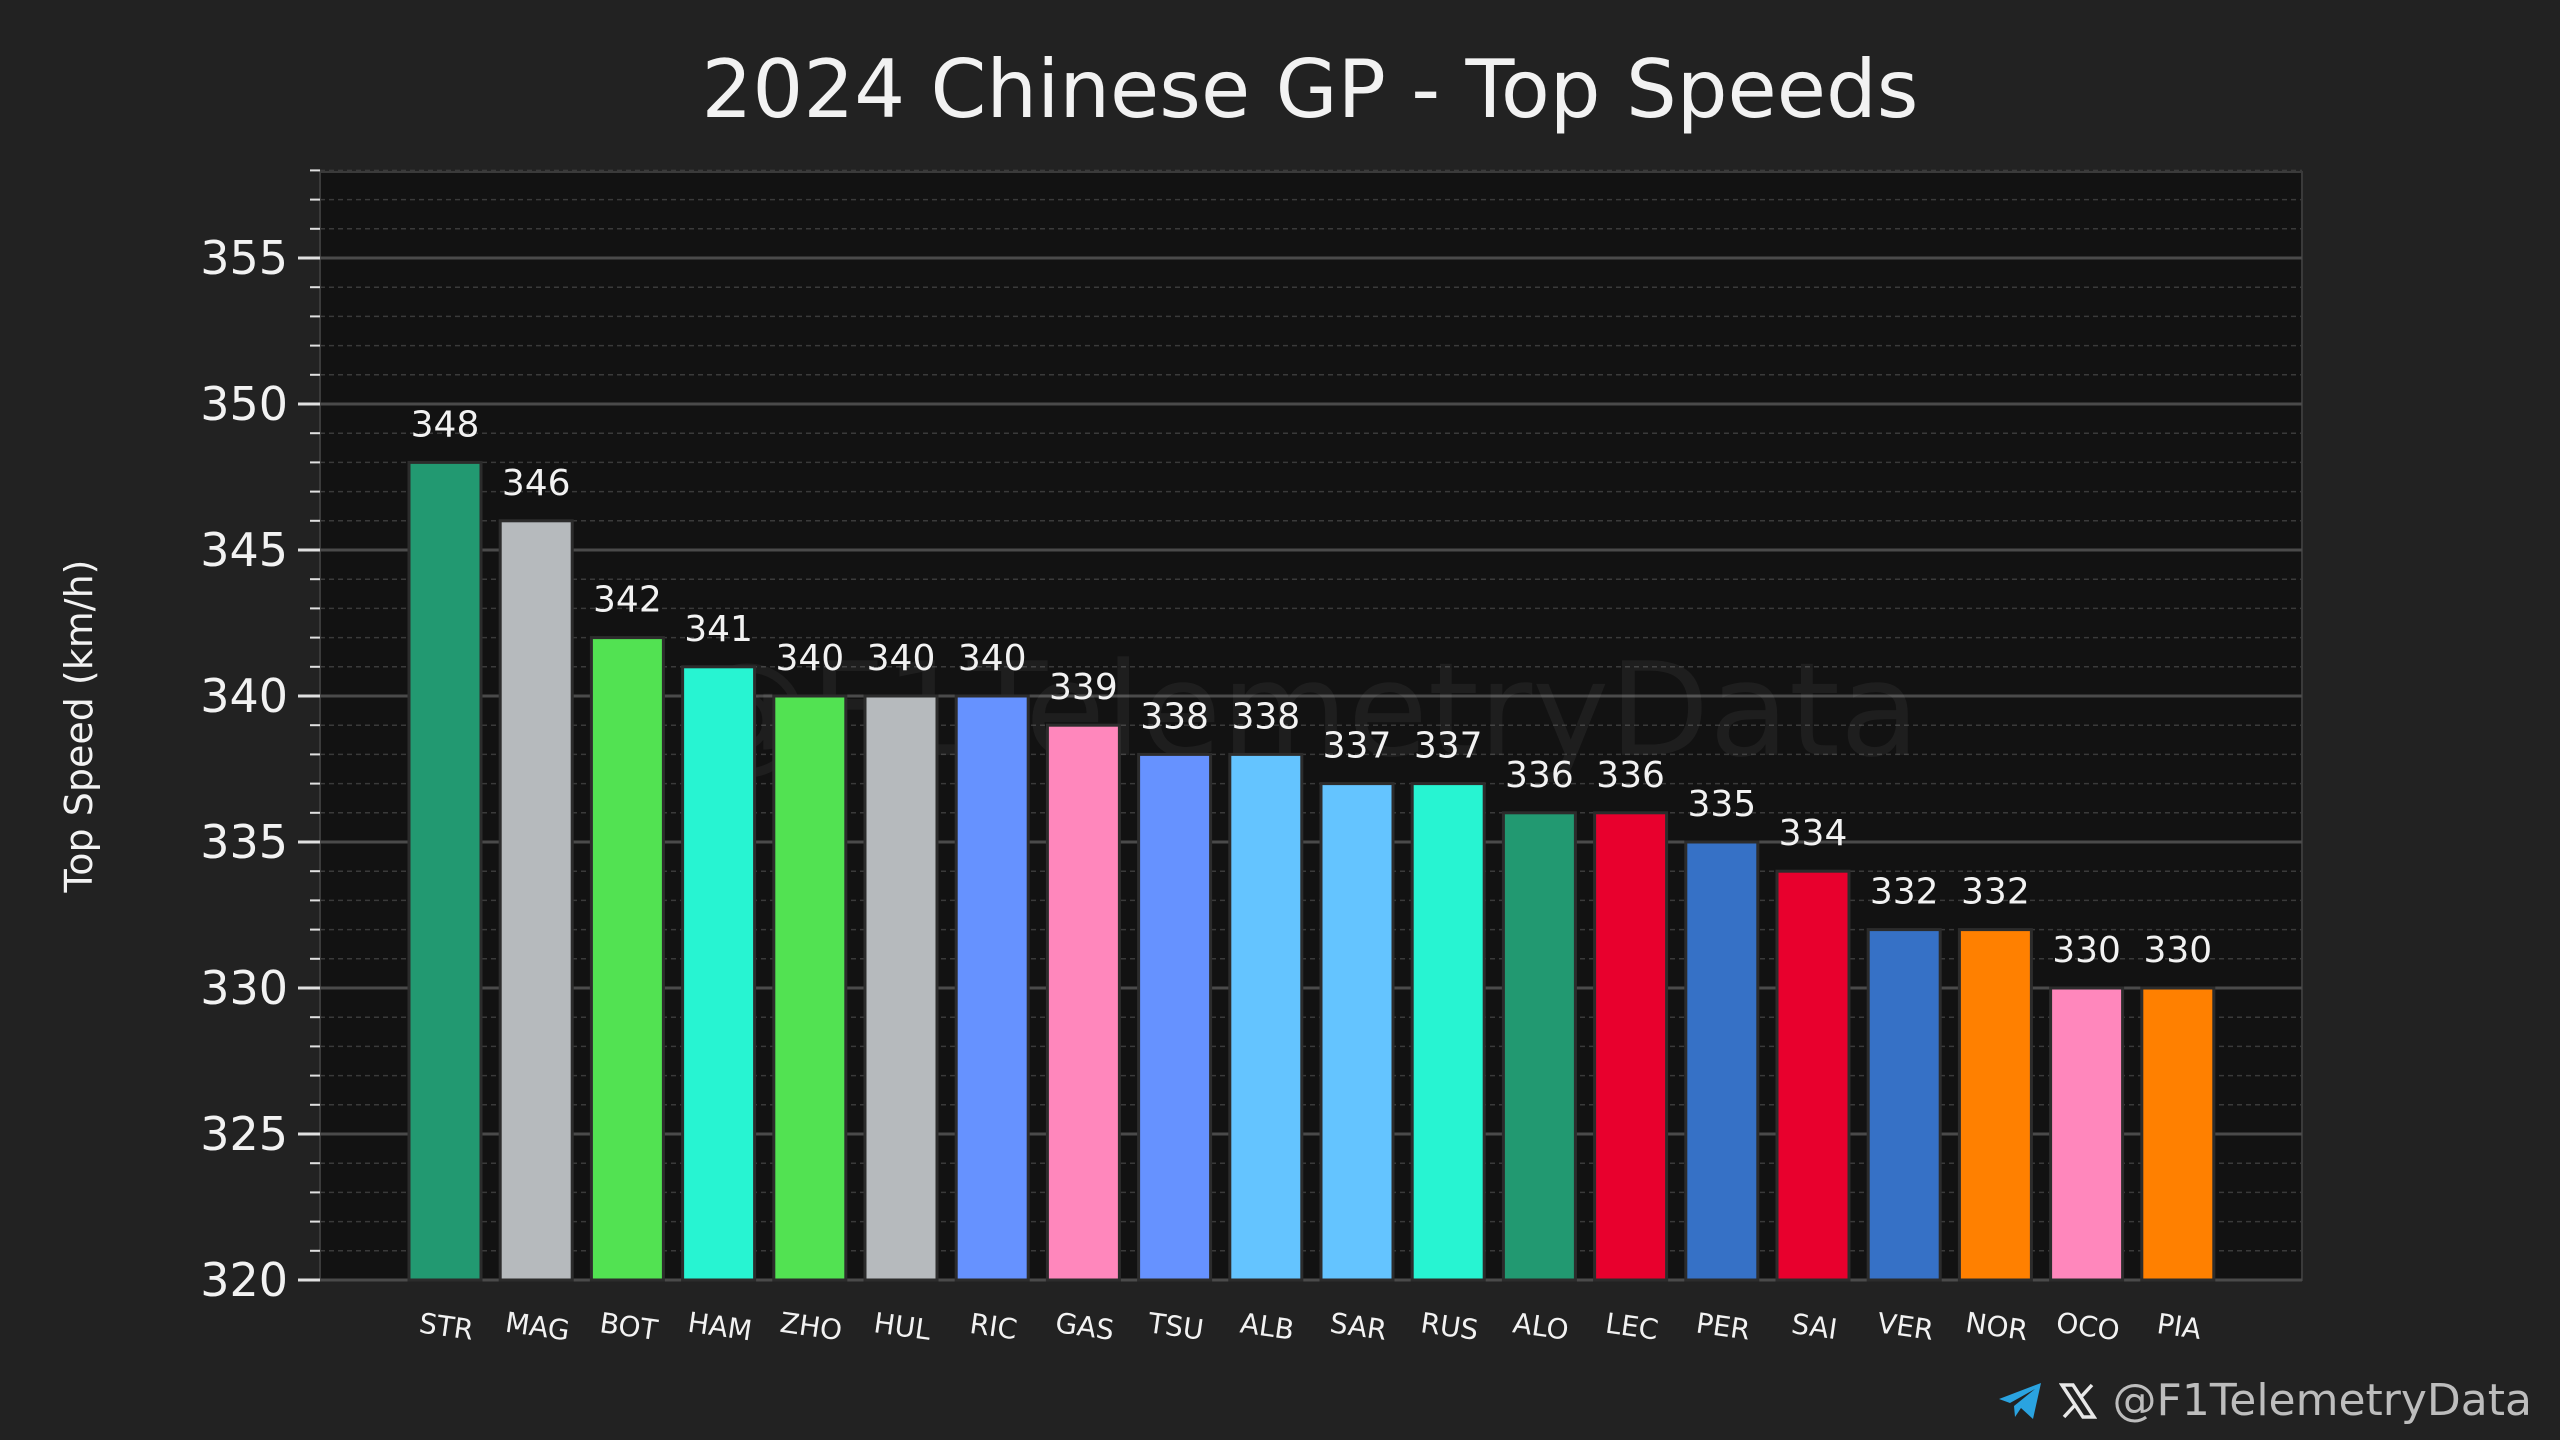  What do you see at coordinates (260, 738) in the screenshot?
I see `y-axis: 320 325 330 335 340 345 350 355` at bounding box center [260, 738].